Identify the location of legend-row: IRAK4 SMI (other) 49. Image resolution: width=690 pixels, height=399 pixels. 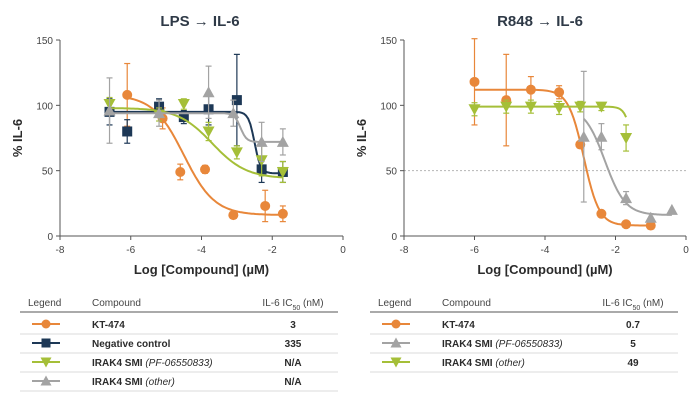
(524, 365).